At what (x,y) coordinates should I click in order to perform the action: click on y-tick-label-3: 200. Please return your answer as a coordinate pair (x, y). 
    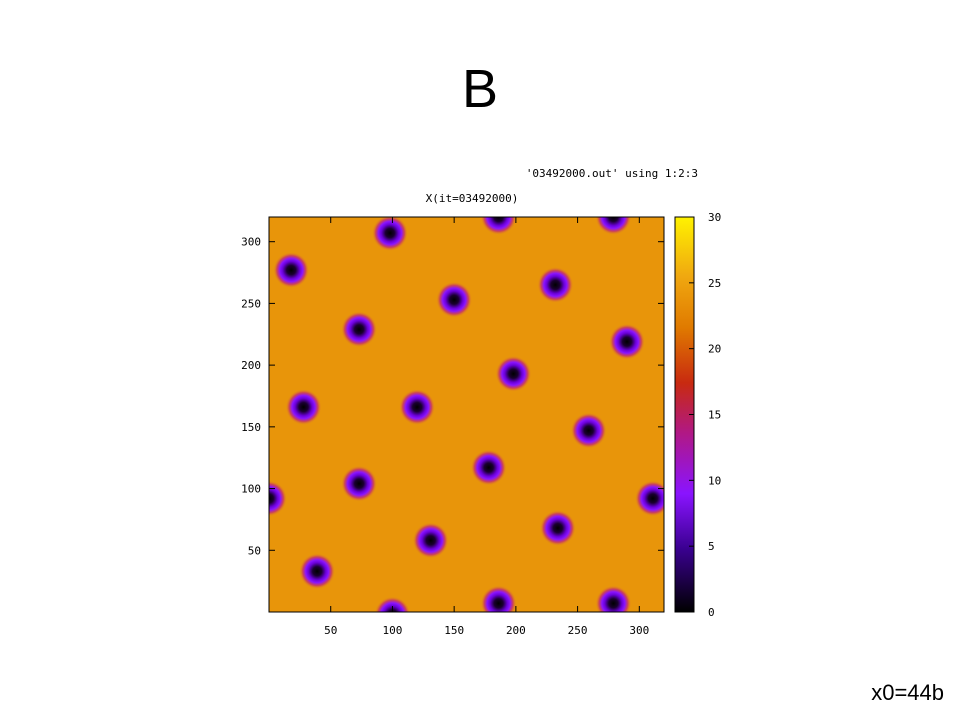
    Looking at the image, I should click on (251, 365).